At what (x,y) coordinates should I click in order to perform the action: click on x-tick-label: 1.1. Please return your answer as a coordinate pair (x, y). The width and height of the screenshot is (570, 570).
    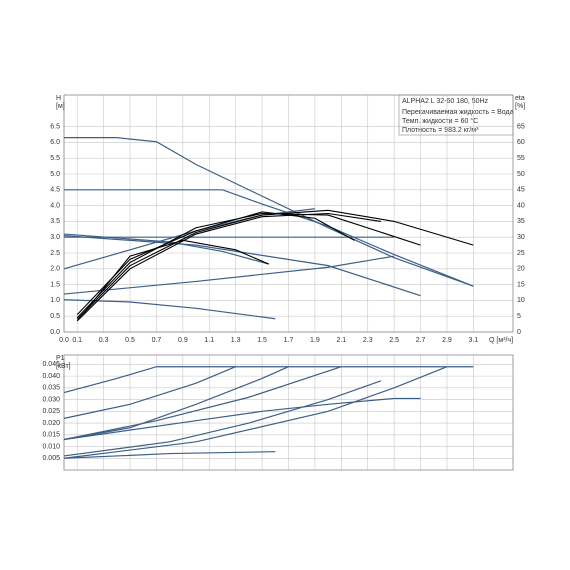
    Looking at the image, I should click on (209, 340).